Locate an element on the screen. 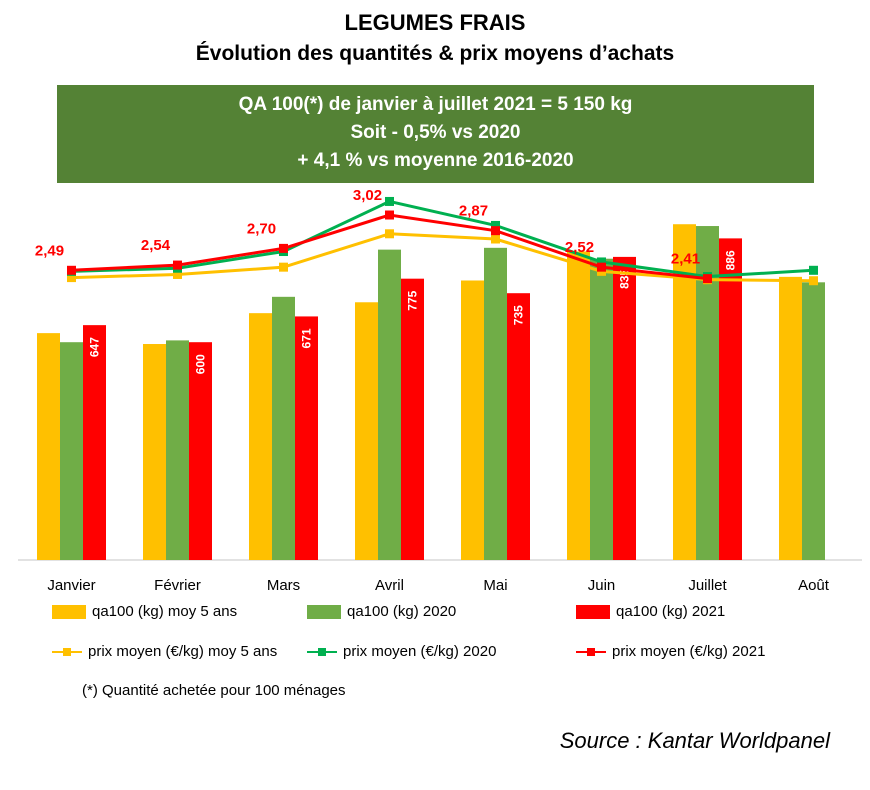 This screenshot has width=870, height=790. price-data-label: 3,02 is located at coordinates (367, 195).